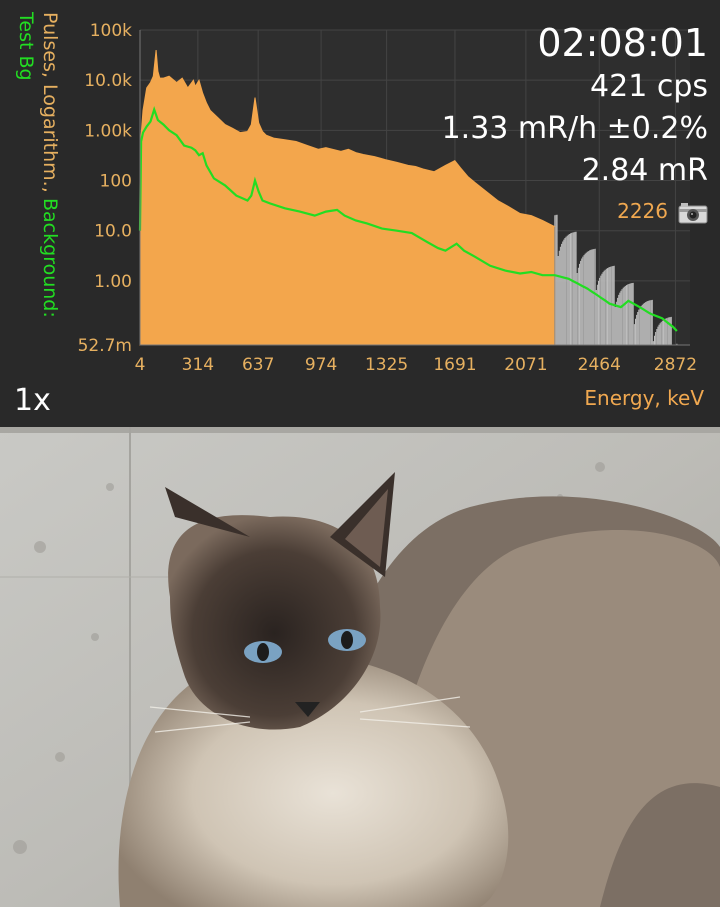 This screenshot has height=907, width=720. I want to click on x-tick-label: 1325, so click(386, 365).